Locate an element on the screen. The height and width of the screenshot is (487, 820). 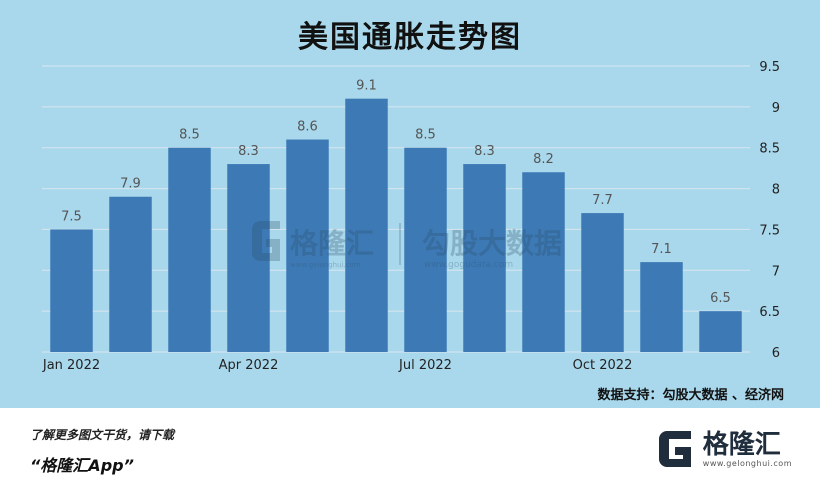
y-tick-label: 6 is located at coordinates (776, 353).